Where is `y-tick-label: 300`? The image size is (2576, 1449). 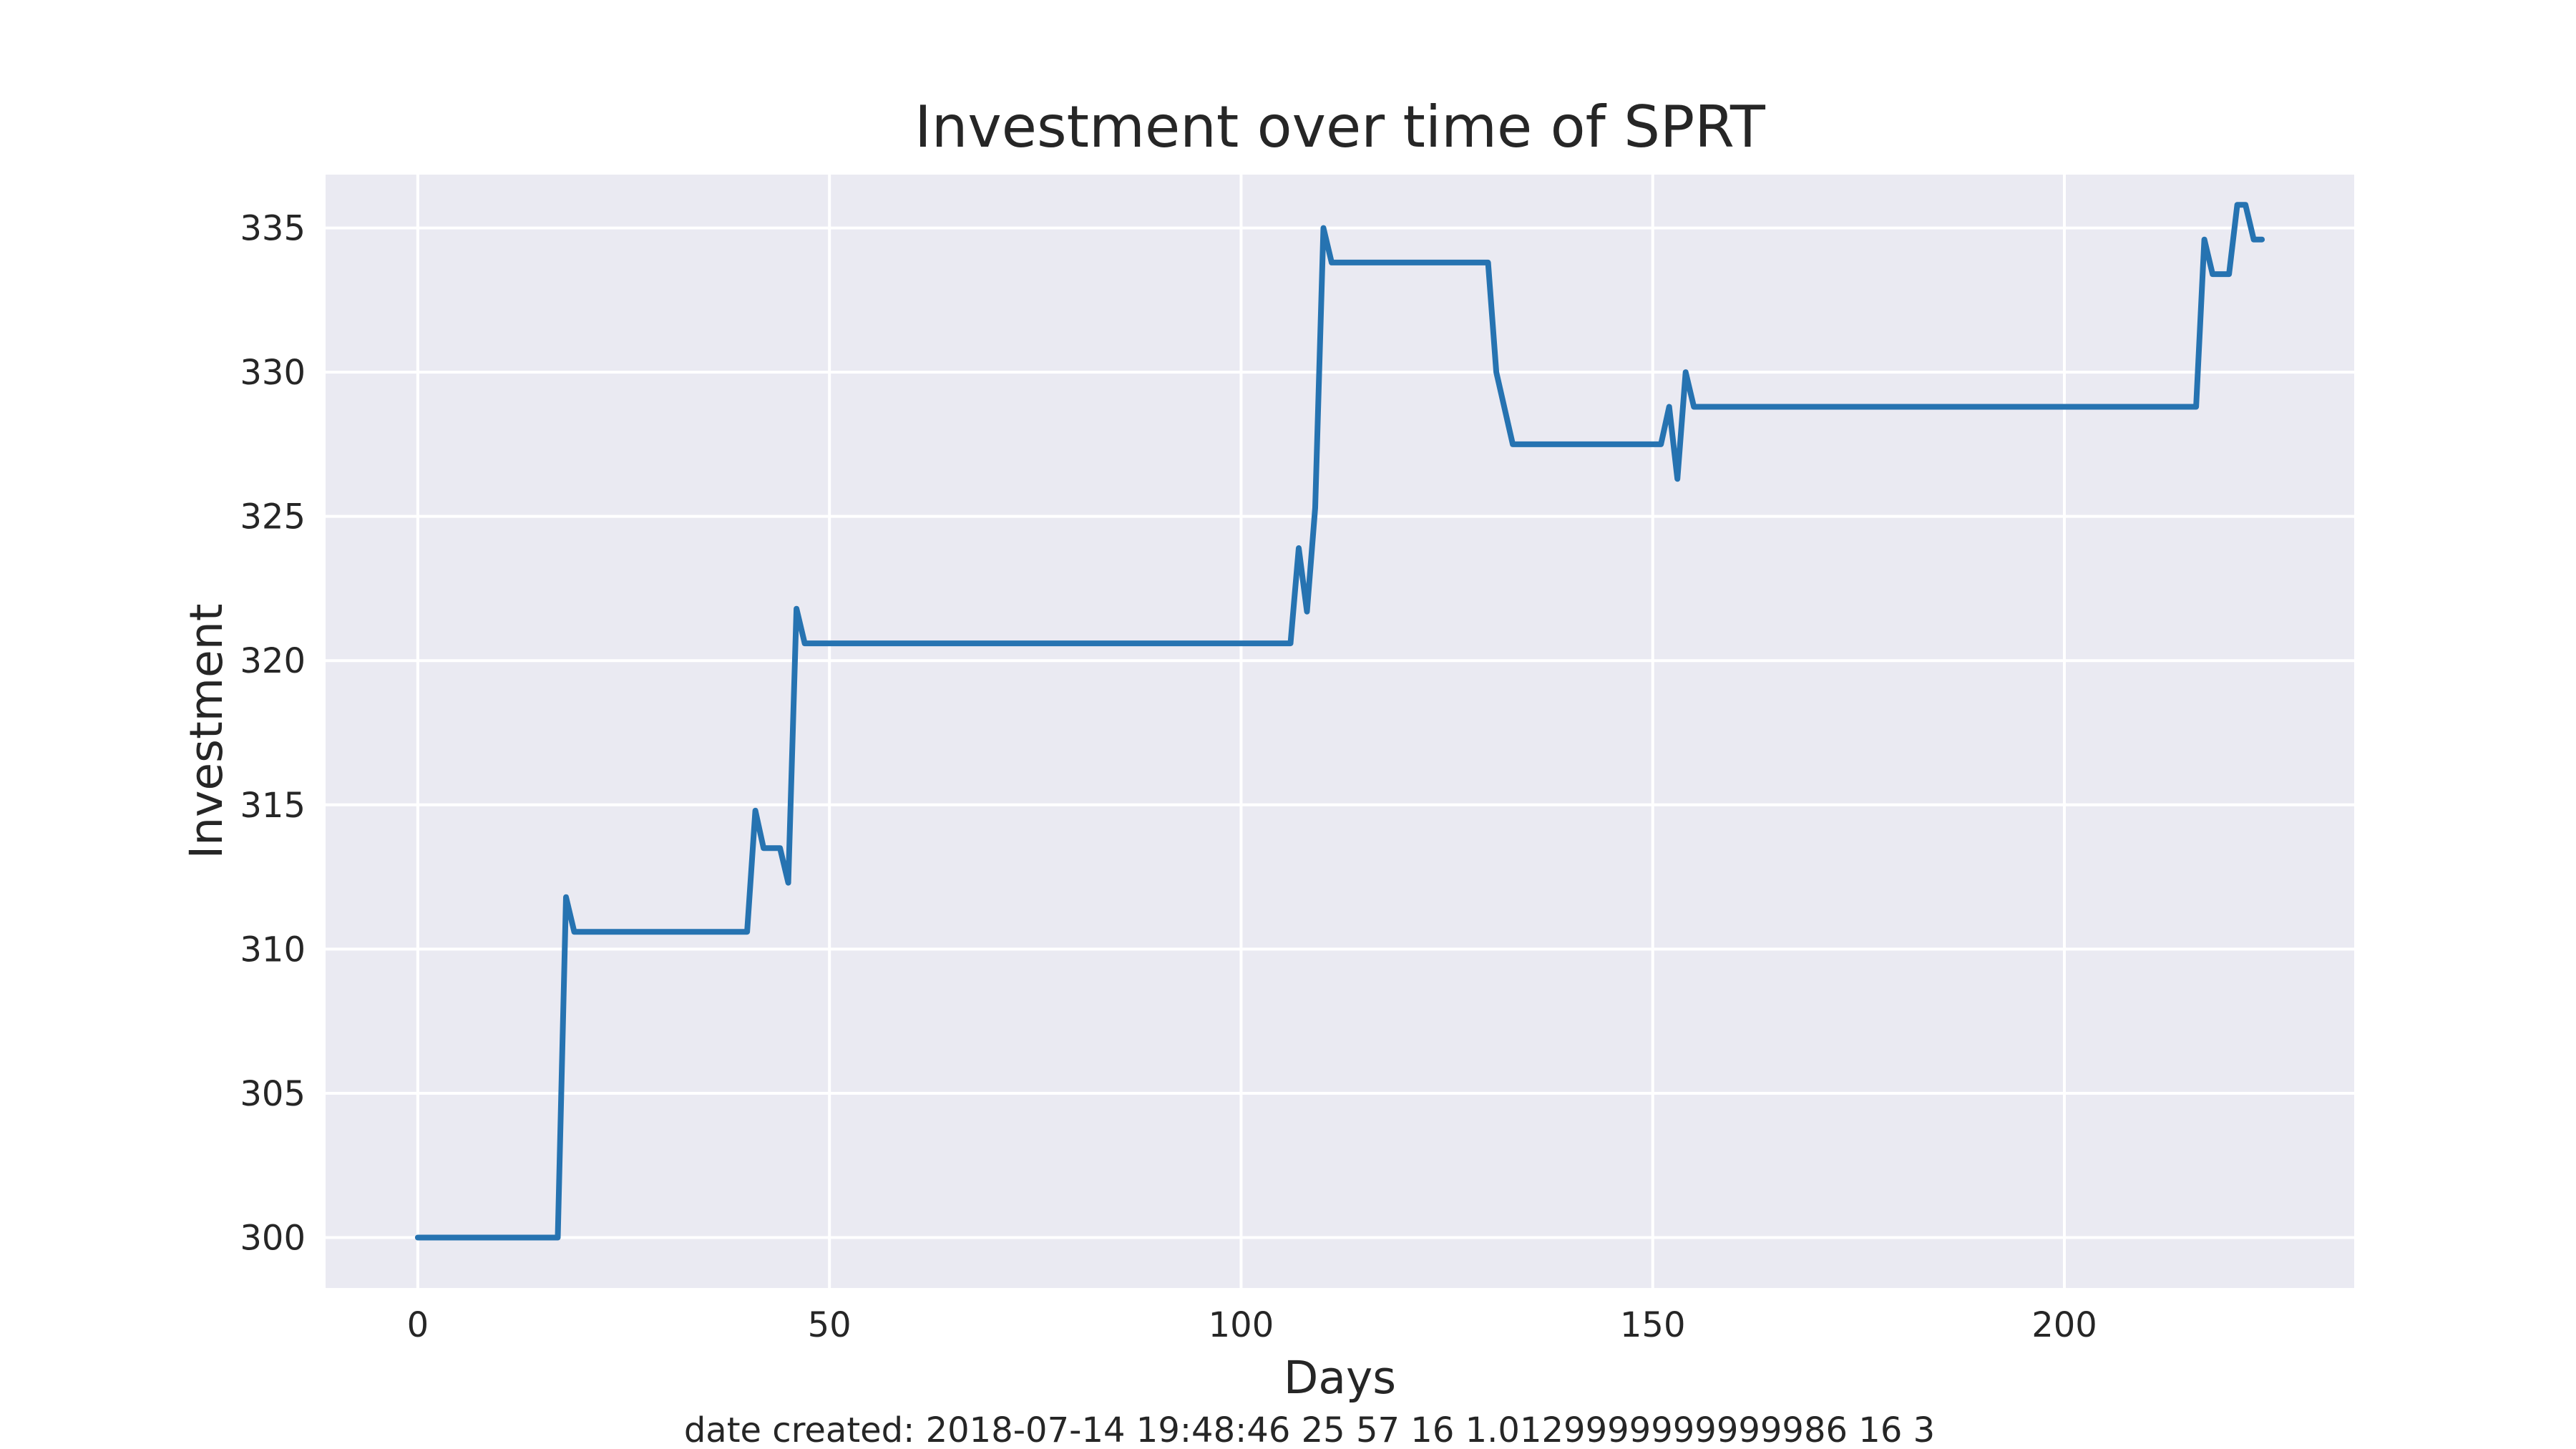
y-tick-label: 300 is located at coordinates (273, 1238).